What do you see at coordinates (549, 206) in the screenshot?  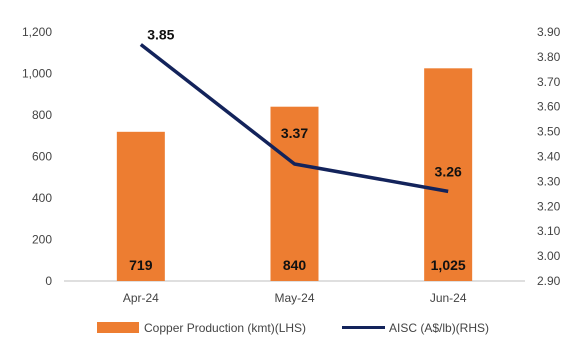 I see `right-tick-label: 3.20` at bounding box center [549, 206].